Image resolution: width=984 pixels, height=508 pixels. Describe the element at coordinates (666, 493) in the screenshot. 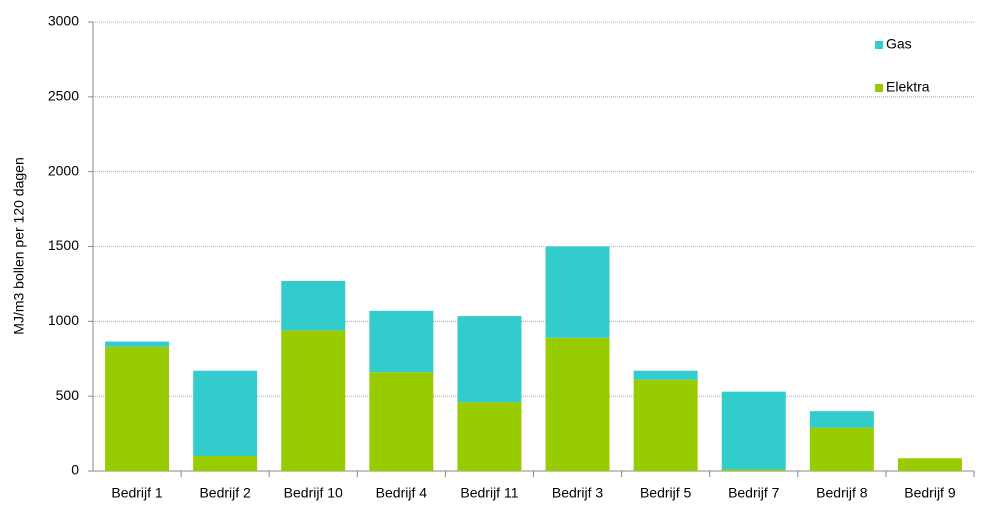

I see `x-tick-label: Bedrijf 5` at that location.